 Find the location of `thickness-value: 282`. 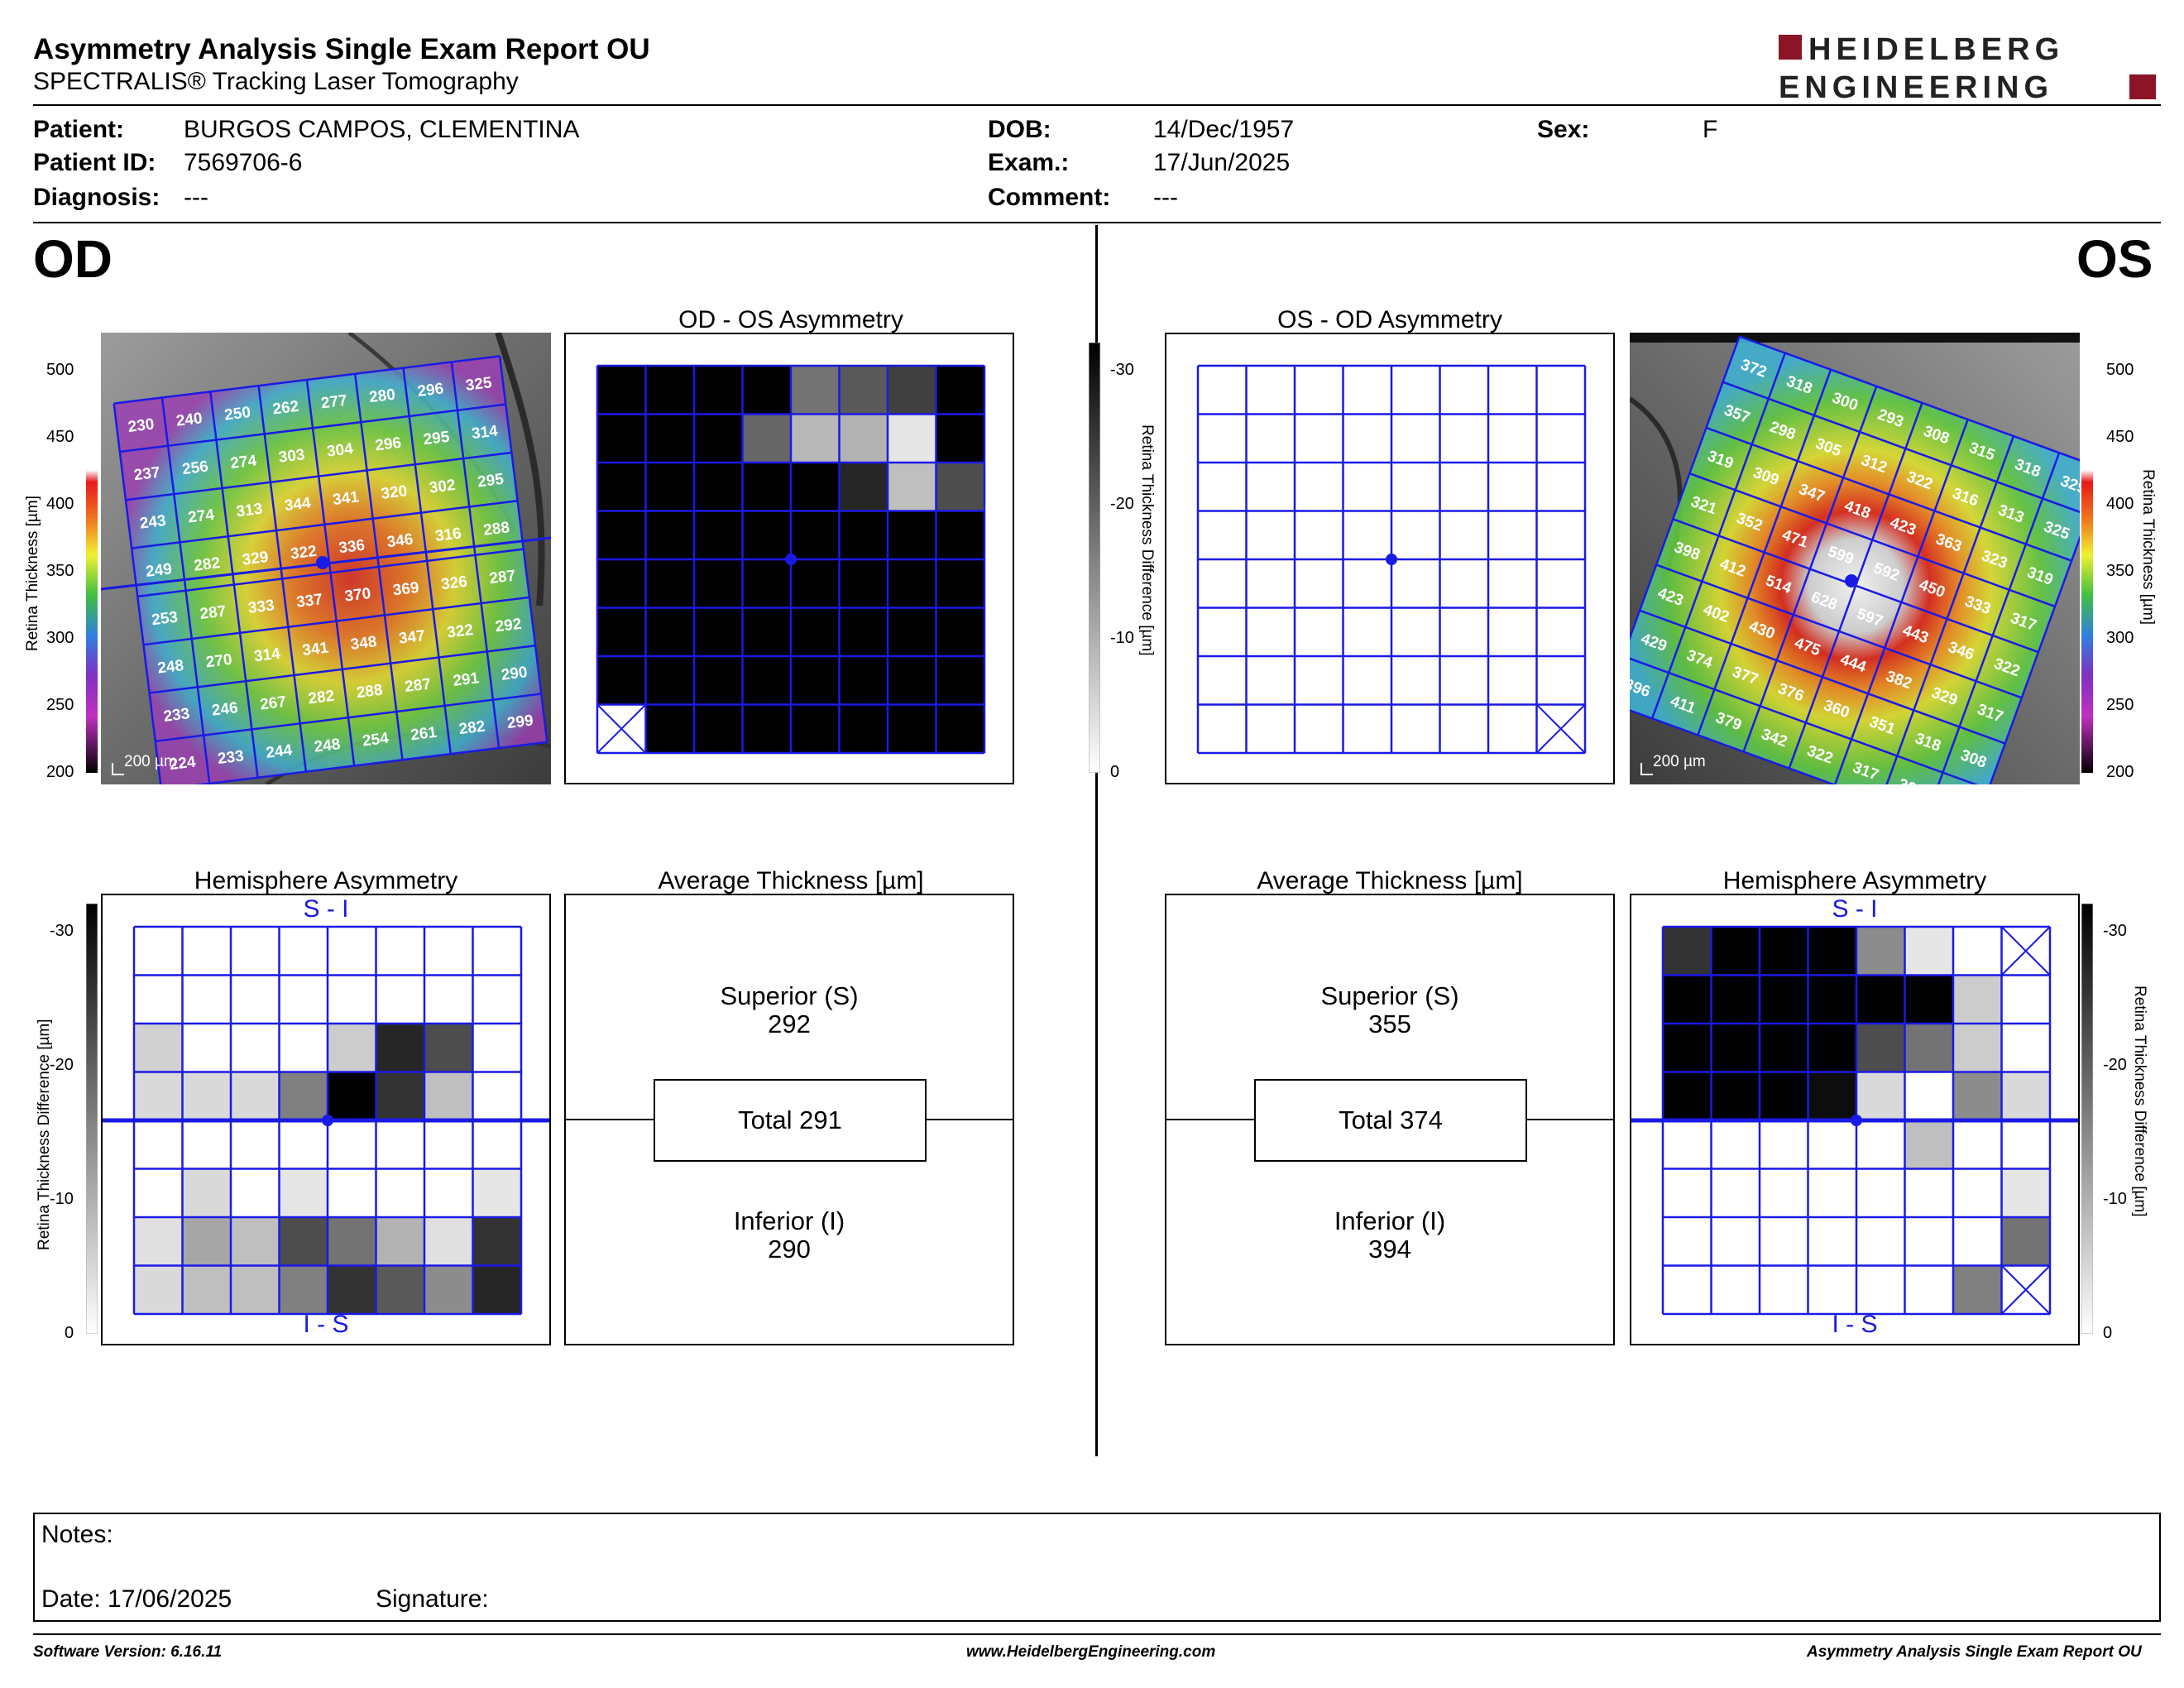

thickness-value: 282 is located at coordinates (472, 728).